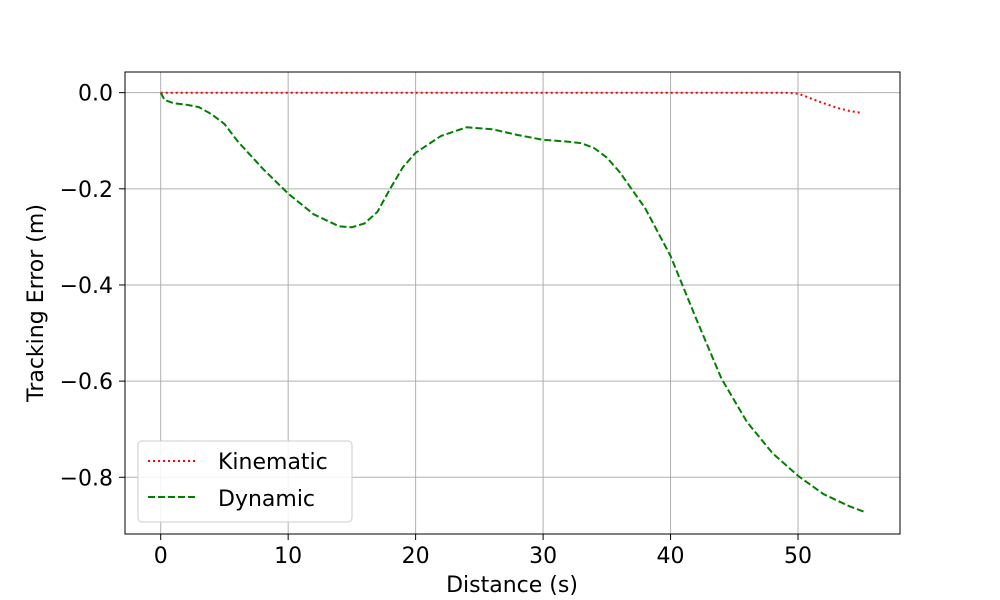  I want to click on y-tick-label: 0.0, so click(95, 94).